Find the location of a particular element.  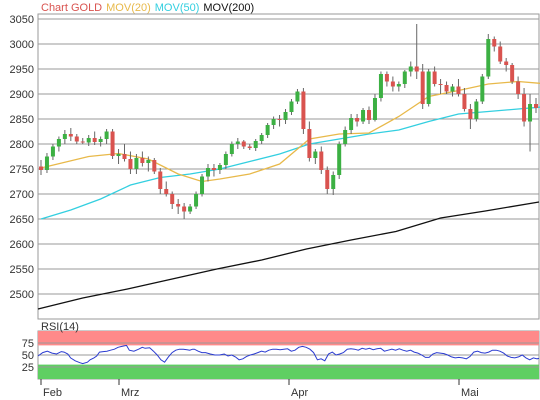

rsi-line is located at coordinates (288, 354).